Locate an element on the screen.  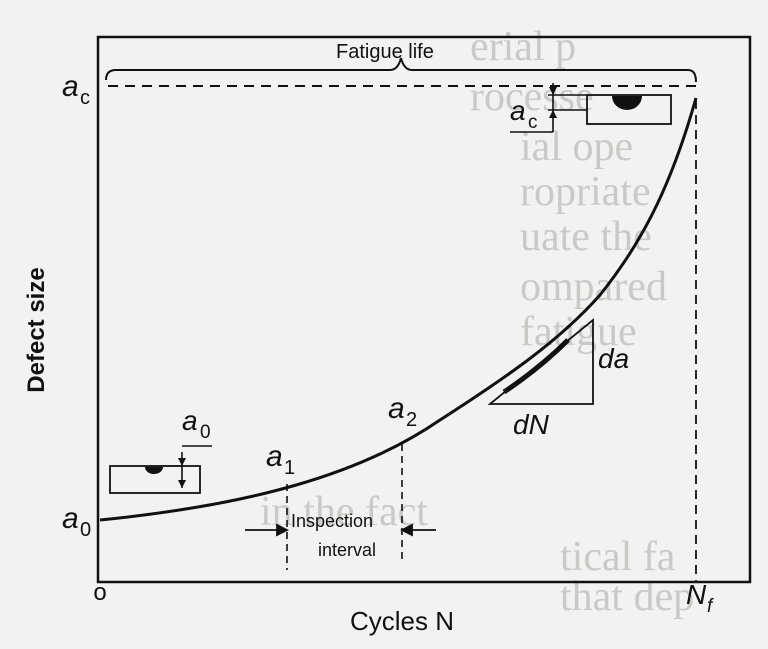
ac-inset-label: a c is located at coordinates (524, 114).